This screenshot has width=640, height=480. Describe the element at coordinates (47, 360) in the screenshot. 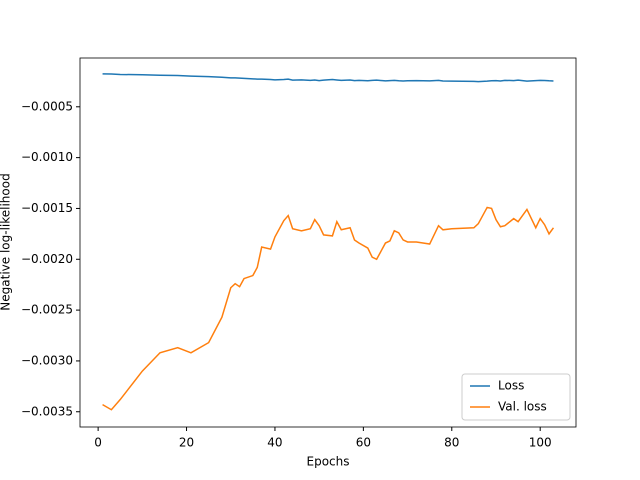

I see `y-tick-label: −0.0030` at that location.